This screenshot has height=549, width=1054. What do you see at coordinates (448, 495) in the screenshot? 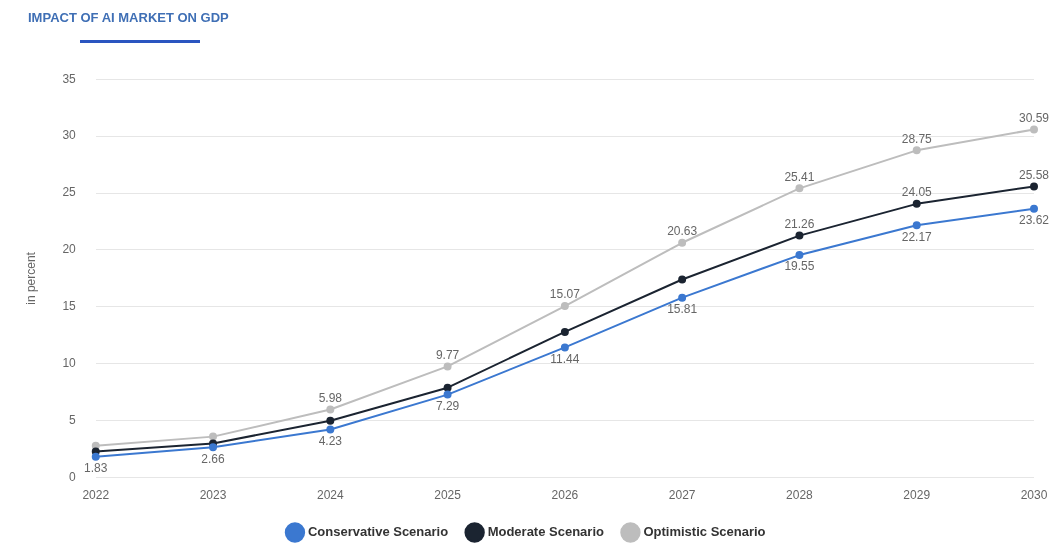
I see `x-tick-label: 2025` at bounding box center [448, 495].